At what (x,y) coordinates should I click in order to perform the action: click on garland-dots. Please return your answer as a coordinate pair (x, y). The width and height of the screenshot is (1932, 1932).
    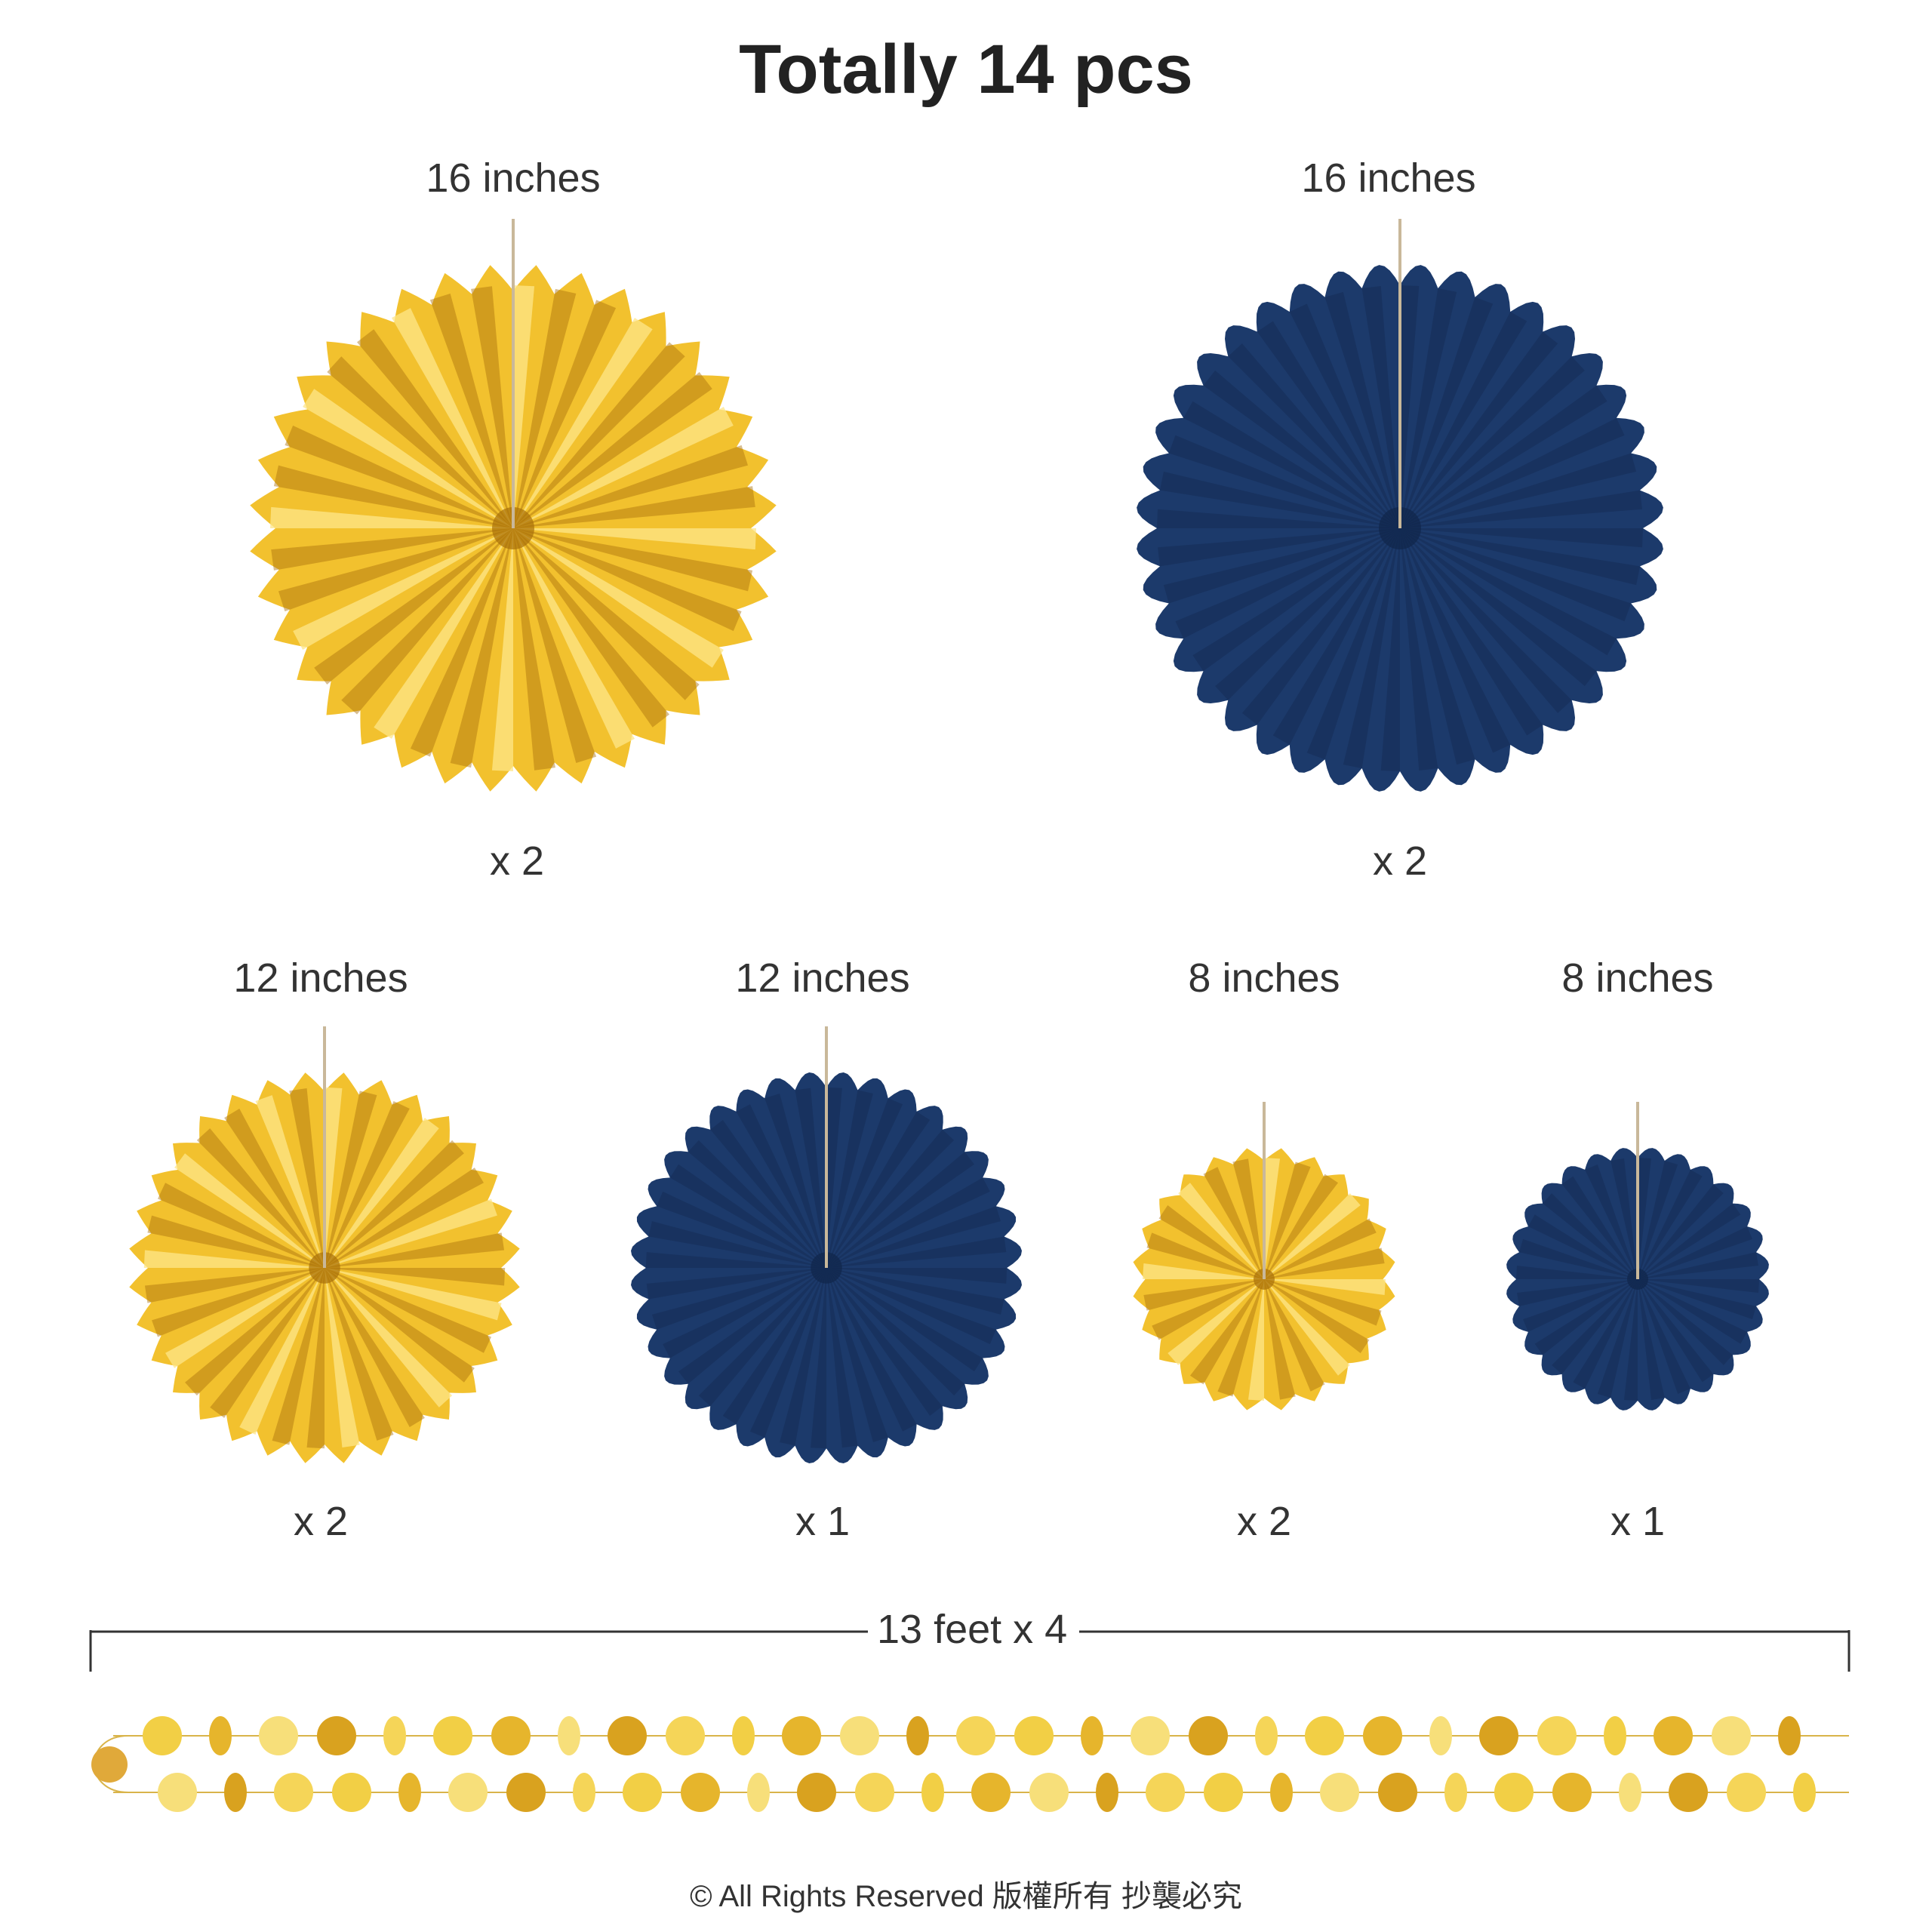
    Looking at the image, I should click on (970, 1764).